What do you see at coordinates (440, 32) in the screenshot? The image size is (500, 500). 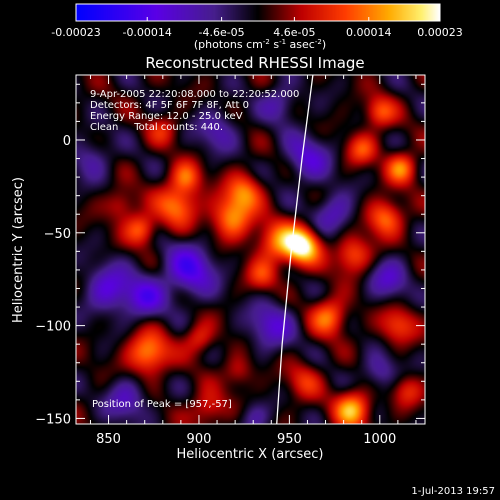 I see `colorbar-tick-label: 0.00023` at bounding box center [440, 32].